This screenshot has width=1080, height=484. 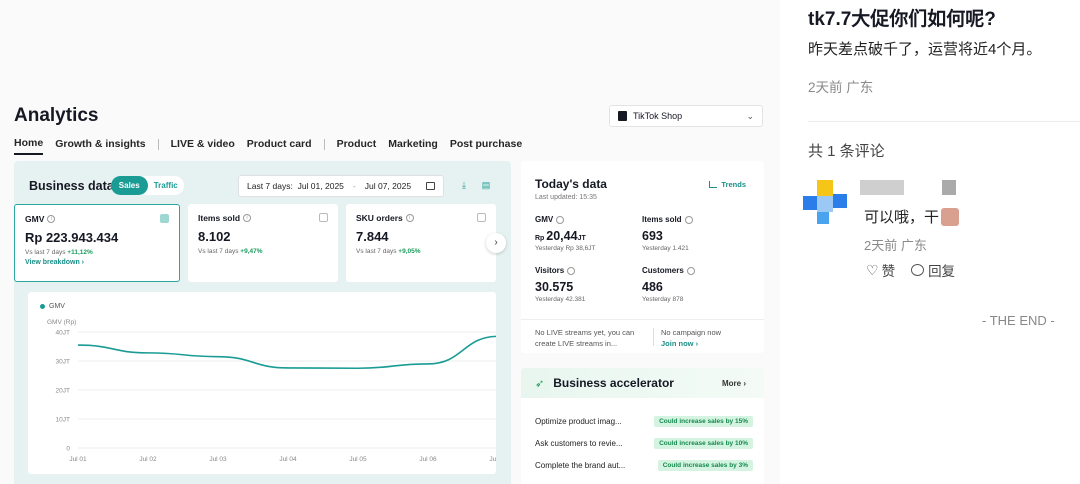 I want to click on x-tick-label: Jul 04, so click(x=288, y=459).